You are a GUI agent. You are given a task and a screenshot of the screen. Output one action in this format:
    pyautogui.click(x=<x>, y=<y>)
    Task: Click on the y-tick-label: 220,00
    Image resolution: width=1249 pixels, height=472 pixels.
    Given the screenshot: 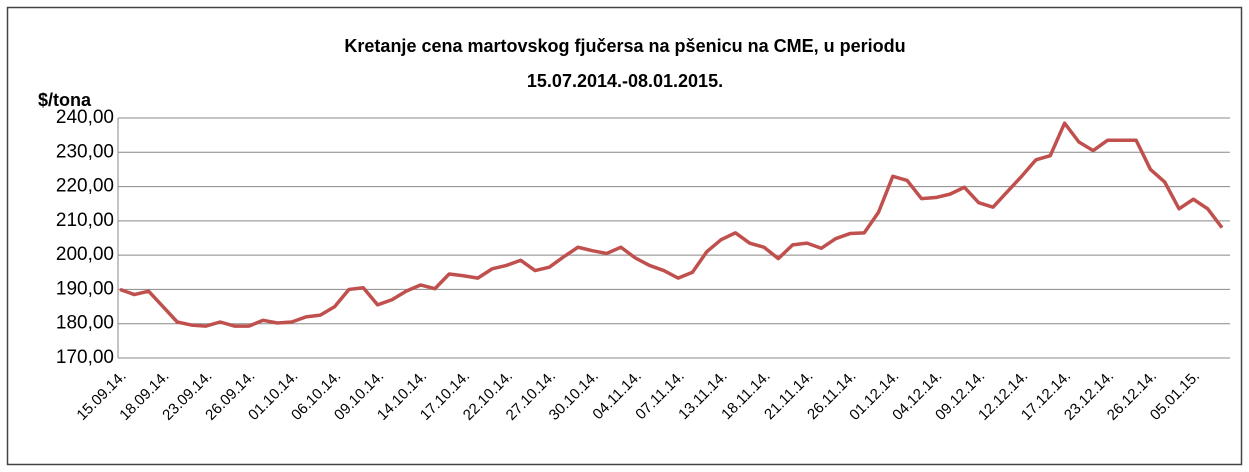 What is the action you would take?
    pyautogui.click(x=85, y=186)
    